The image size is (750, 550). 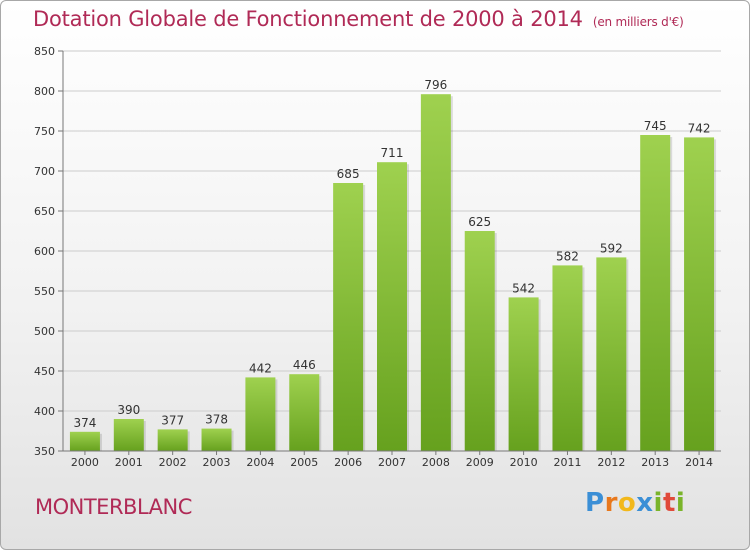 I want to click on data-label: 390, so click(x=128, y=410).